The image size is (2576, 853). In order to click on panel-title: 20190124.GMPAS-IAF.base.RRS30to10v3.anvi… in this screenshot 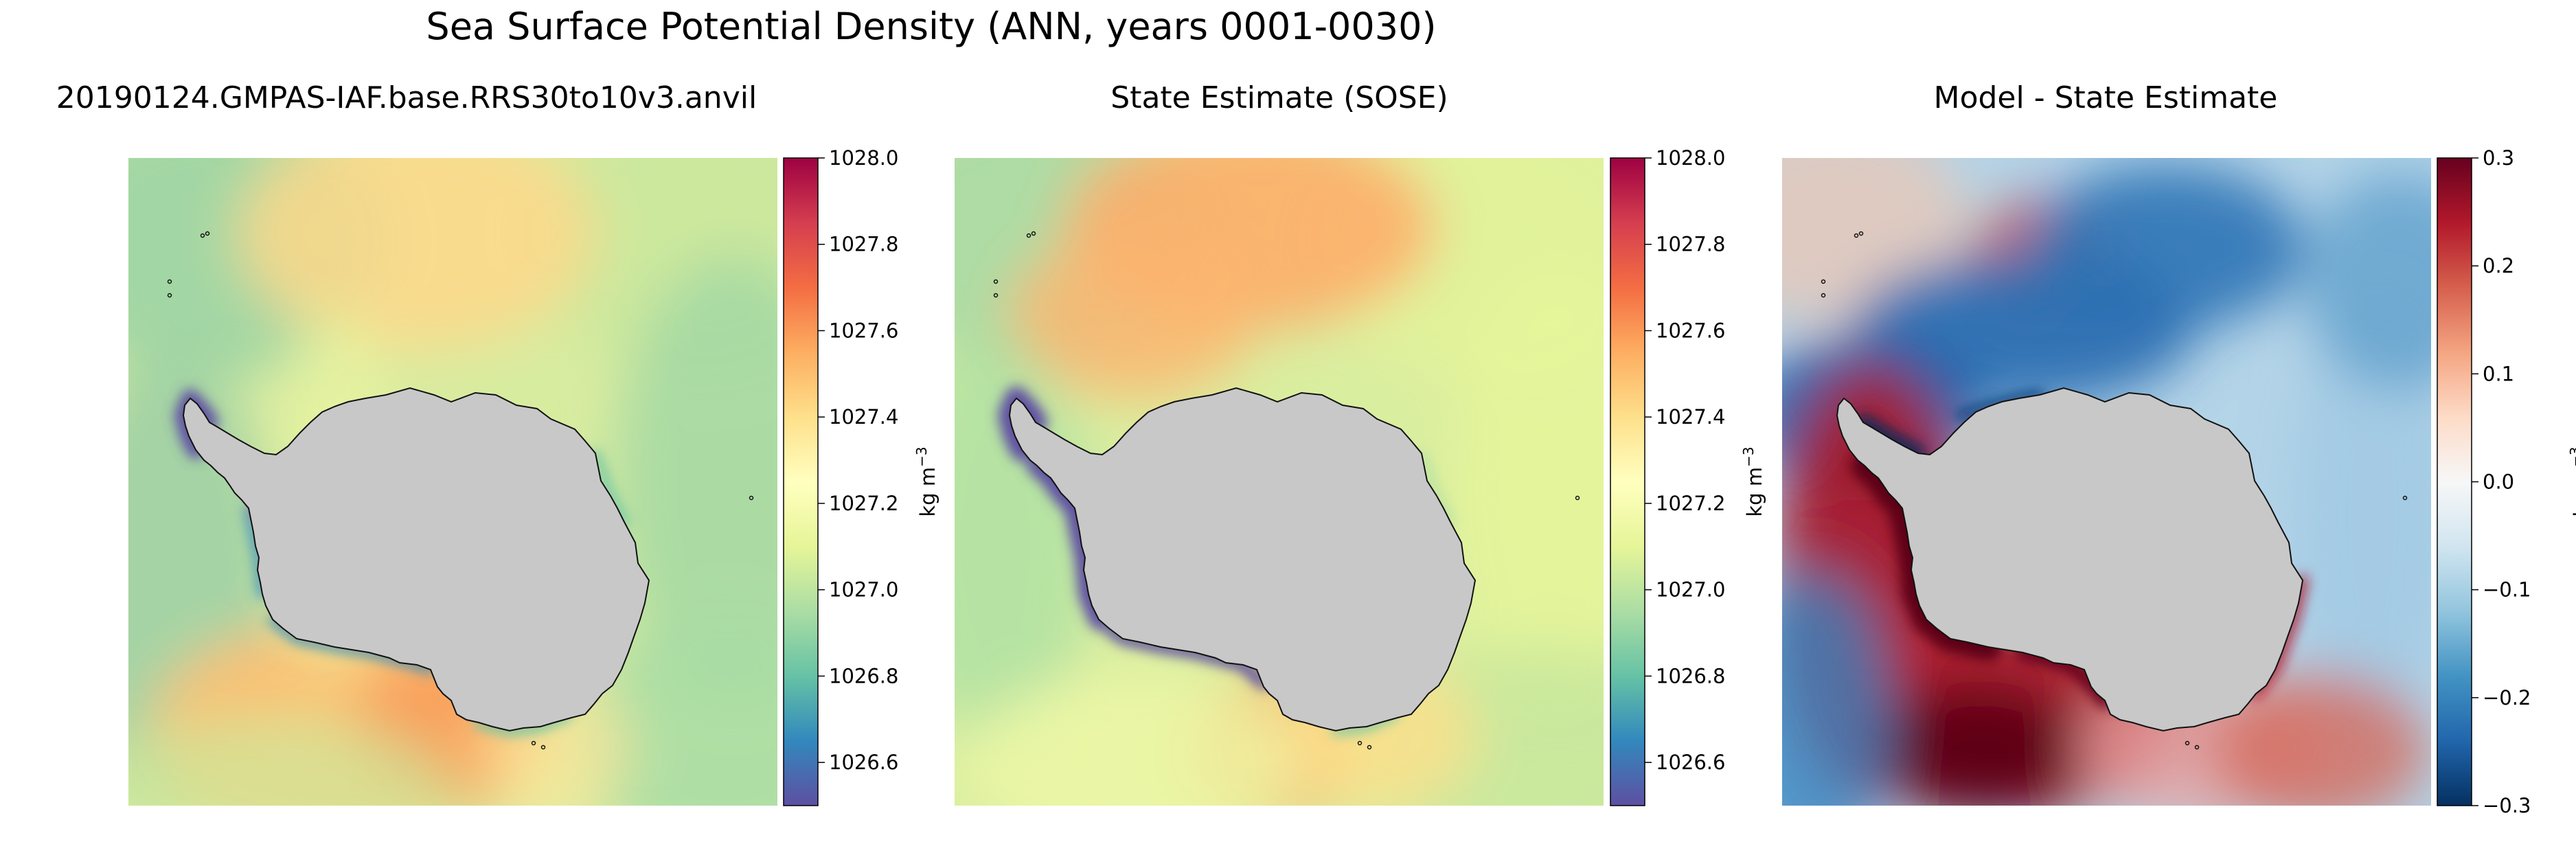, I will do `click(406, 98)`.